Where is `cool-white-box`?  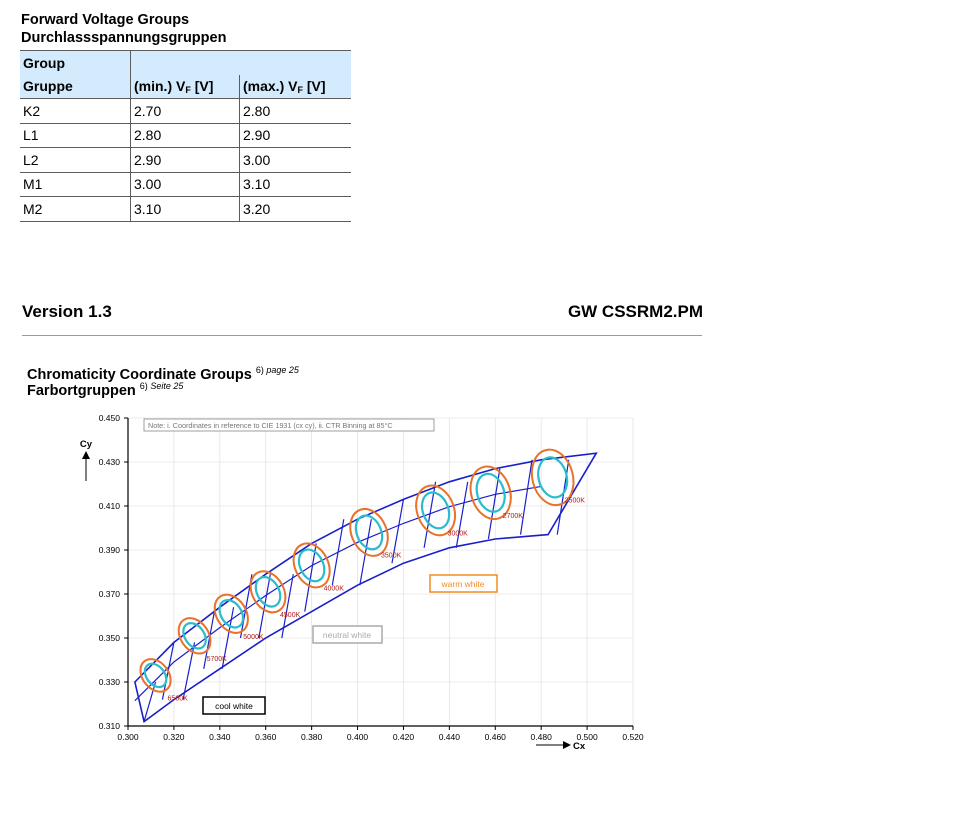
cool-white-box is located at coordinates (234, 705).